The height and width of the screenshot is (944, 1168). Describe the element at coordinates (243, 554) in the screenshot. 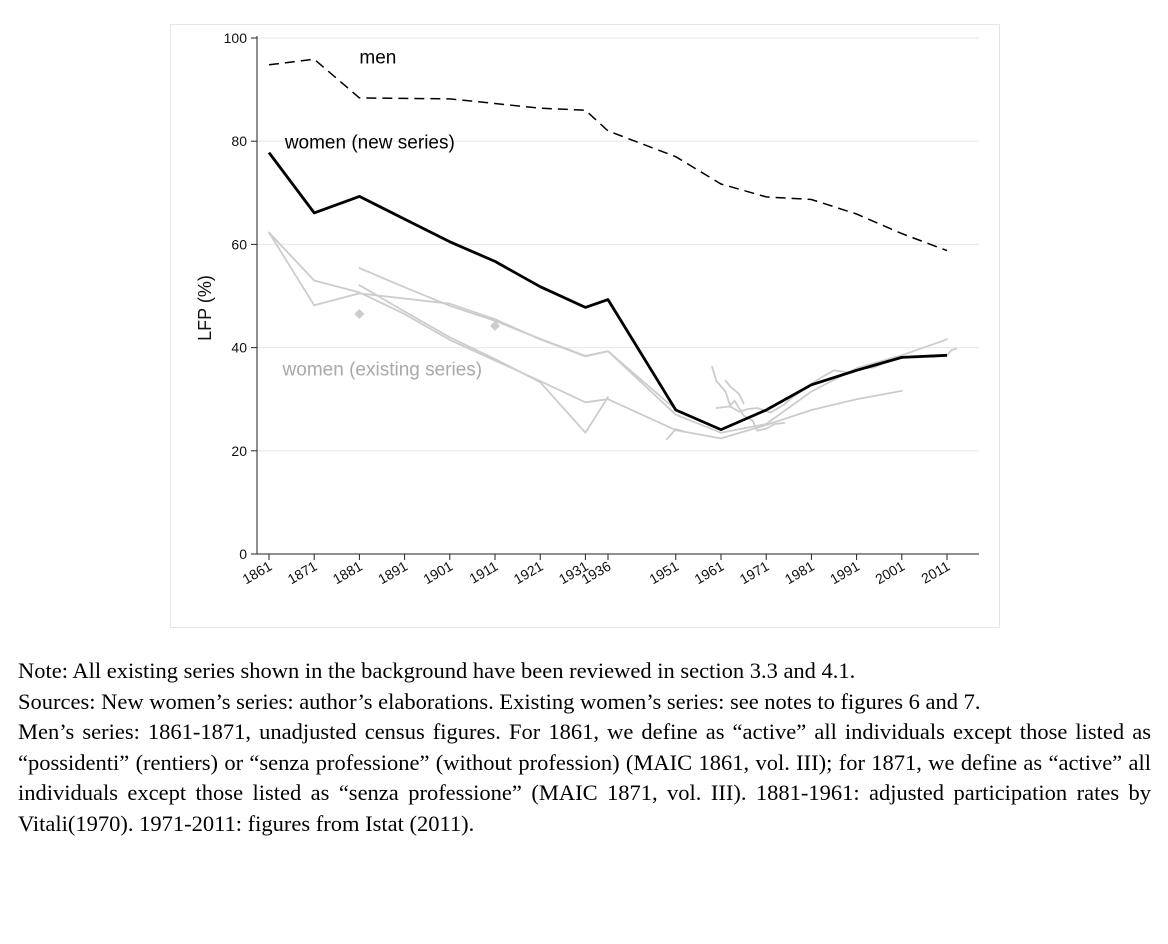

I see `y-tick-label: 0` at that location.